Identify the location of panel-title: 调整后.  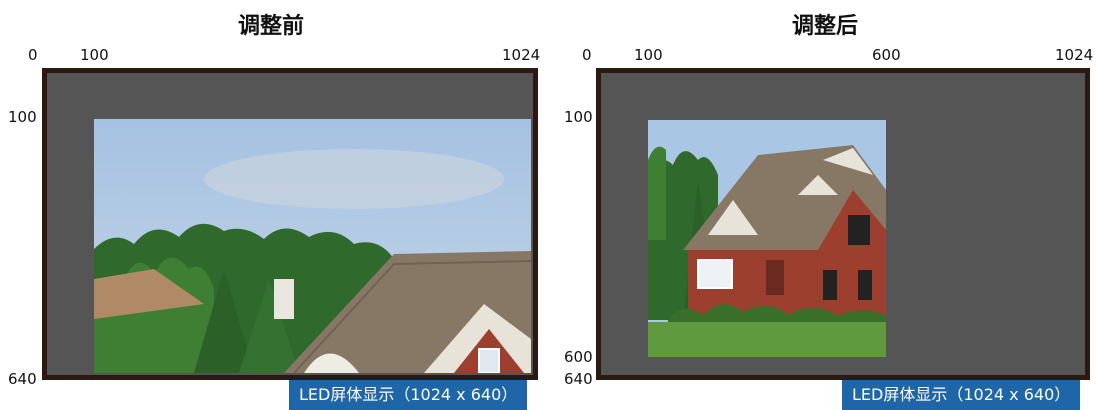
(825, 26).